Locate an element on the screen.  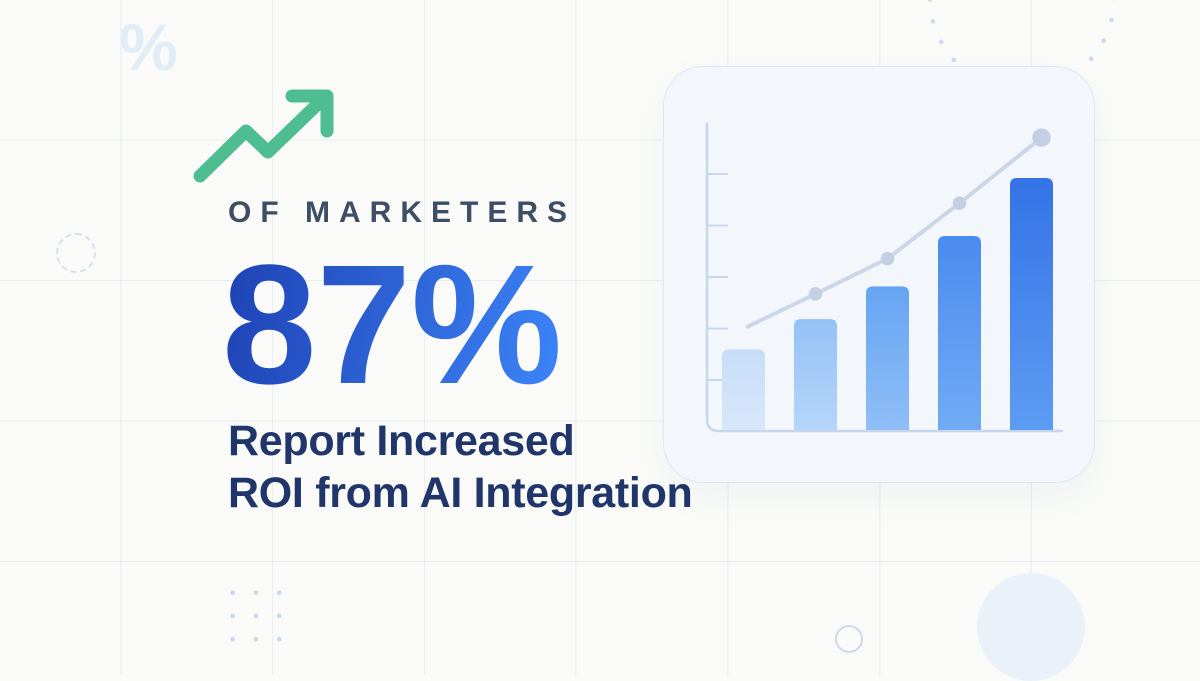
dashed-circle-icon is located at coordinates (76, 253).